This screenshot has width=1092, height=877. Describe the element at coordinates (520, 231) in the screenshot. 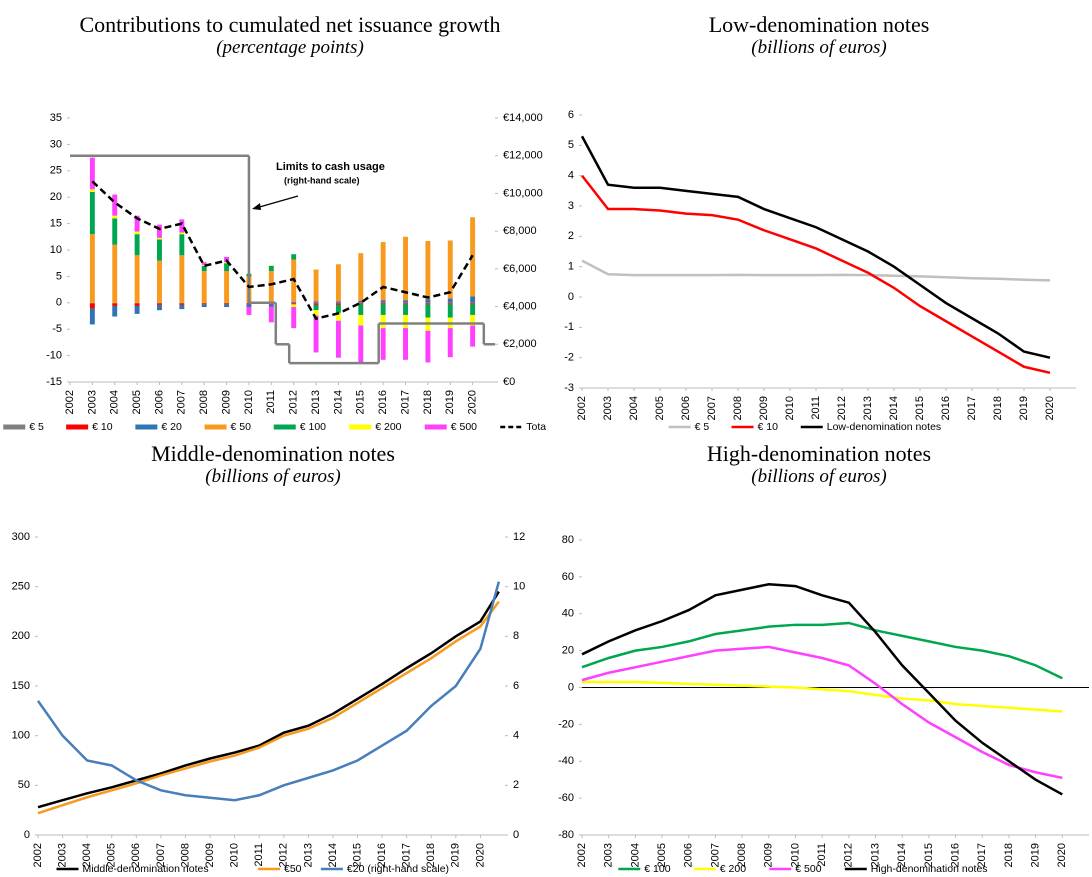

I see `y2-tick-label: €8,000` at that location.